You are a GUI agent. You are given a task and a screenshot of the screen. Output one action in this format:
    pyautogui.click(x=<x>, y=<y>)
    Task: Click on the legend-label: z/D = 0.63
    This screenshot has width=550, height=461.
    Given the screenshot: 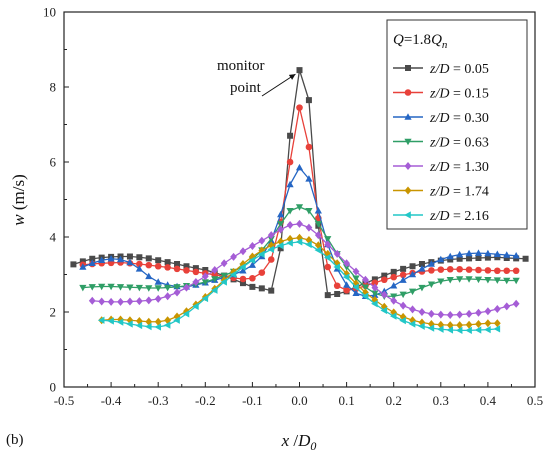 What is the action you would take?
    pyautogui.click(x=459, y=143)
    